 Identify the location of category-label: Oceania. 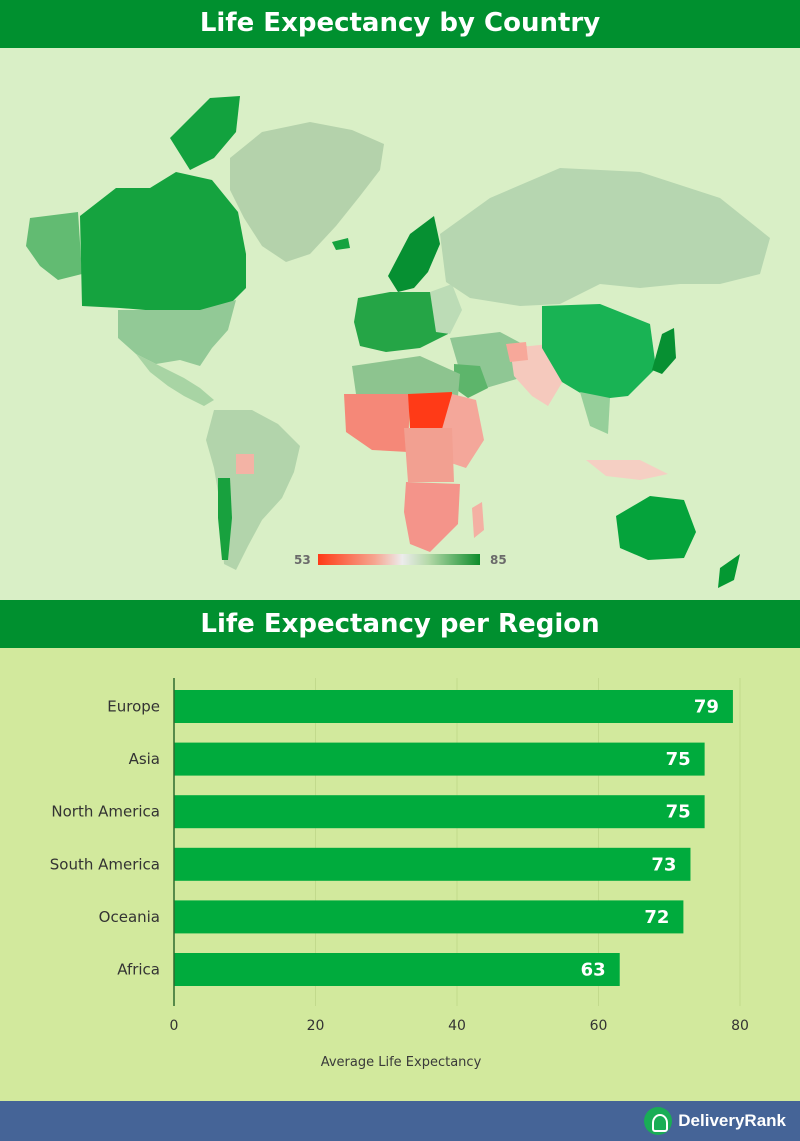
(129, 917).